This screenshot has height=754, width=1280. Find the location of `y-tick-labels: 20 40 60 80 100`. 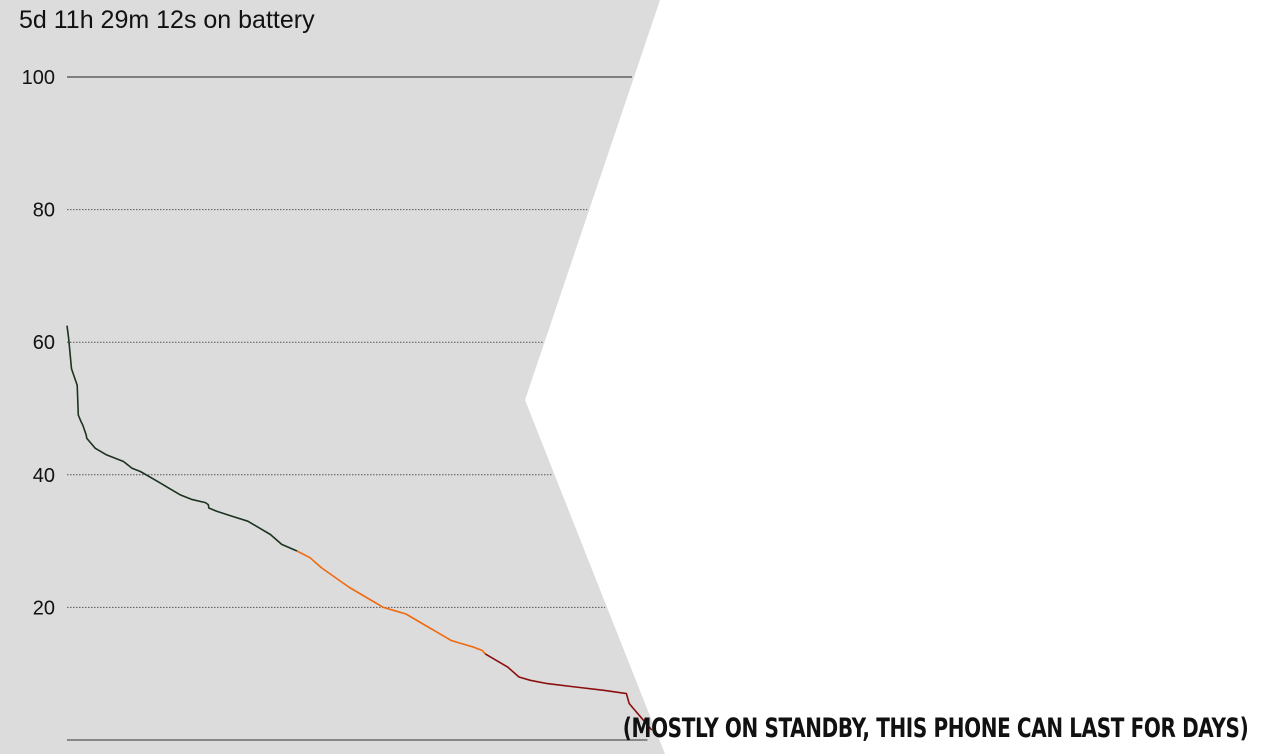

y-tick-labels: 20 40 60 80 100 is located at coordinates (38, 343).